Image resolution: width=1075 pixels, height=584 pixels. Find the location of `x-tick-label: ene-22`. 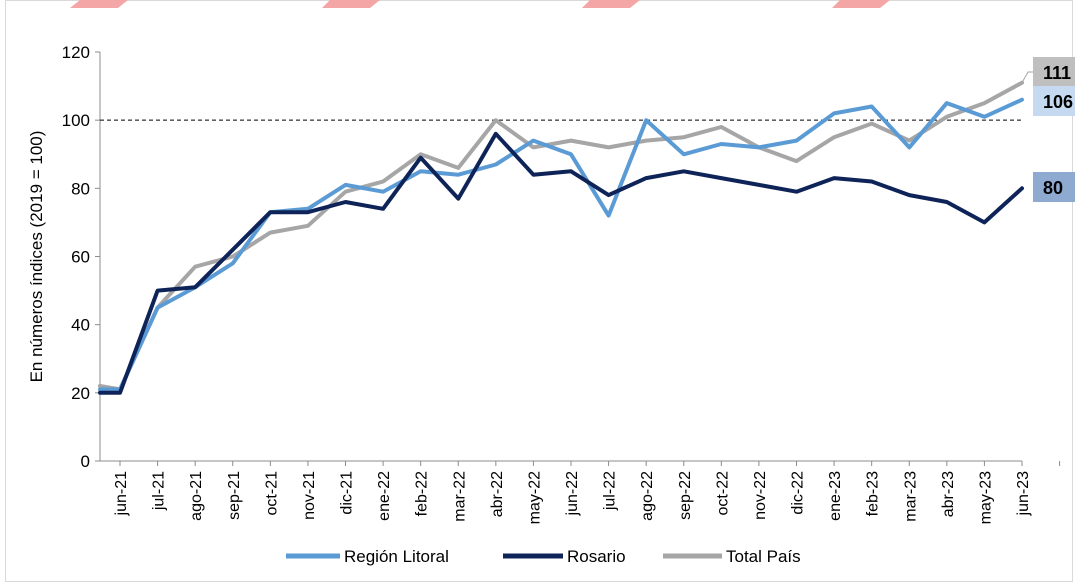

x-tick-label: ene-22 is located at coordinates (384, 496).